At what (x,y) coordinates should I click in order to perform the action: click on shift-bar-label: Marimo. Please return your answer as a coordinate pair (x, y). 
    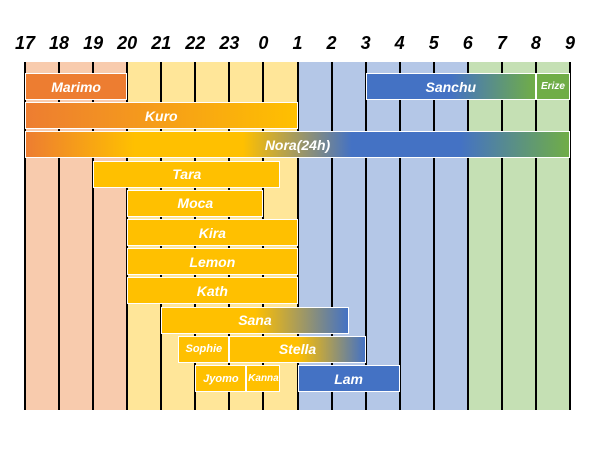
    Looking at the image, I should click on (76, 86).